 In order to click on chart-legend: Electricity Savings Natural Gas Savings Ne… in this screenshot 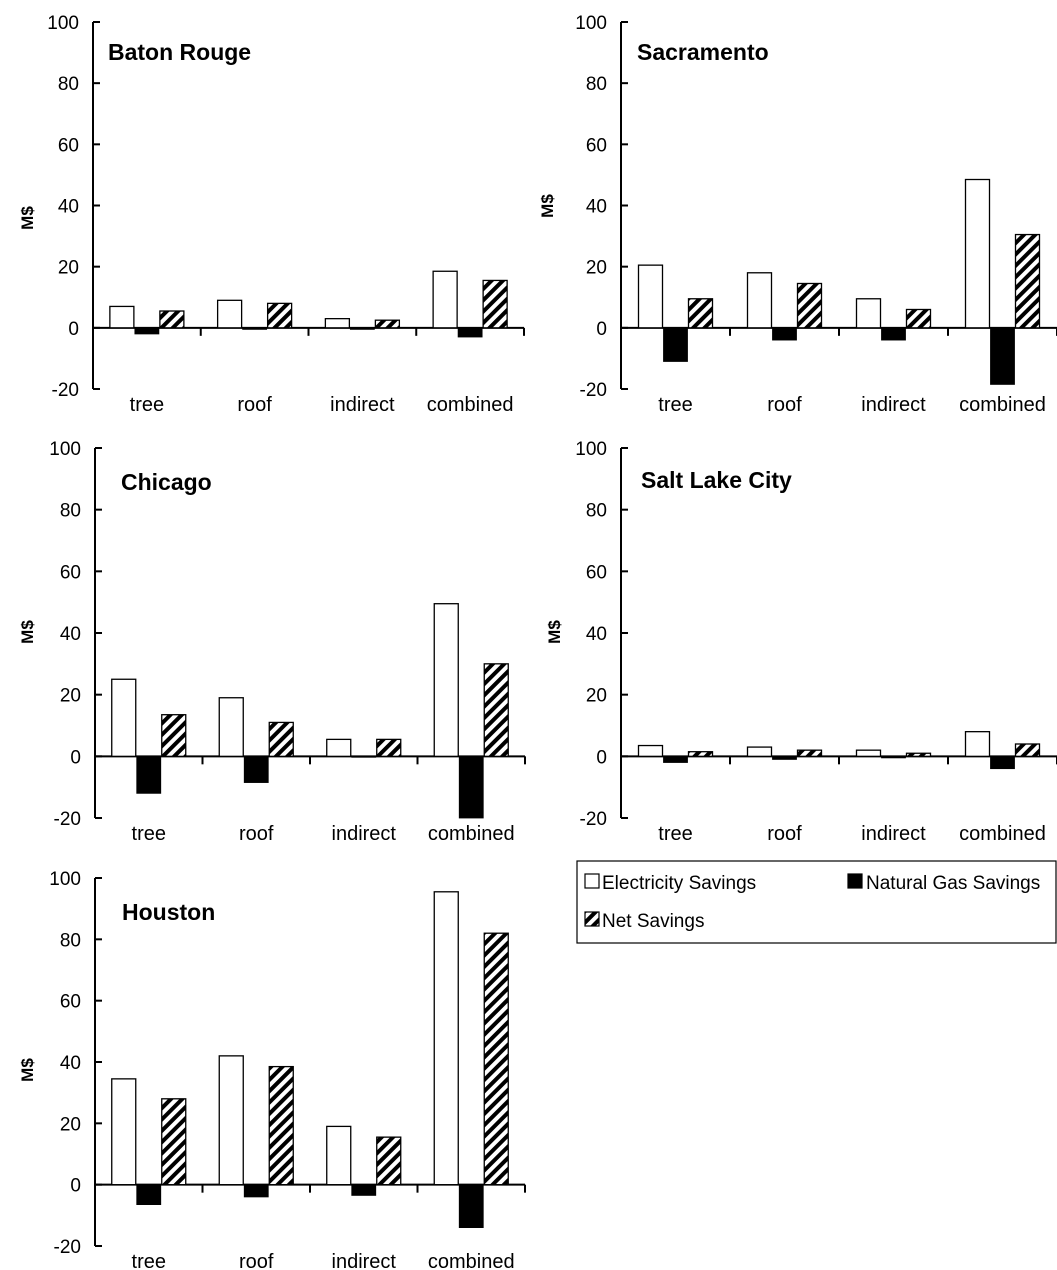, I will do `click(816, 902)`.